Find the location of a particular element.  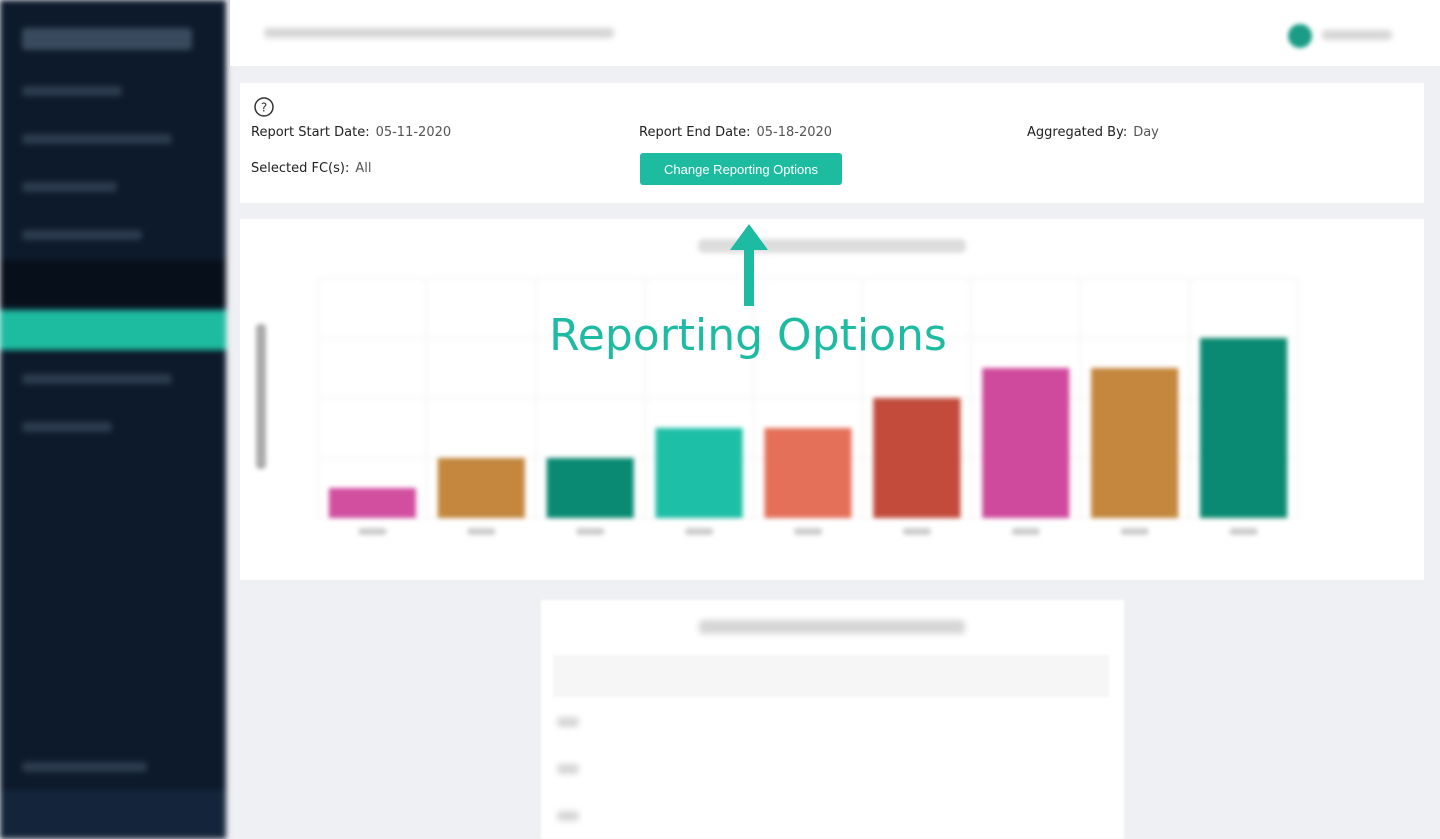

avatar is located at coordinates (1300, 36).